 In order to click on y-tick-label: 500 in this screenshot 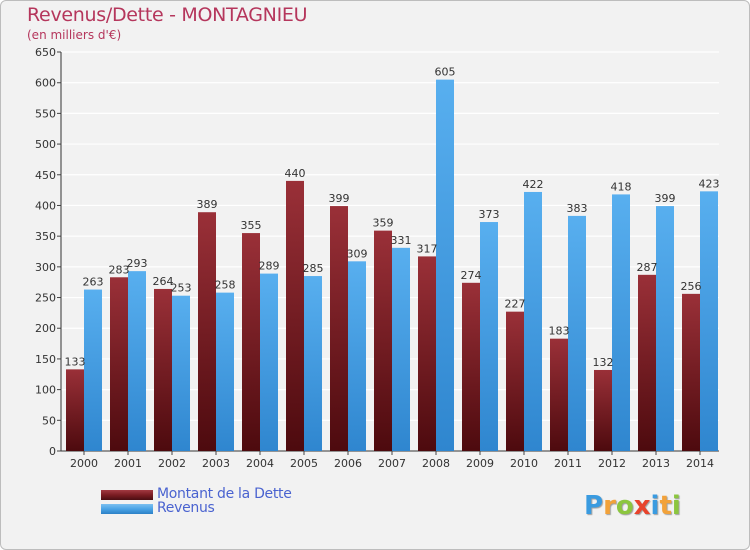, I will do `click(45, 144)`.